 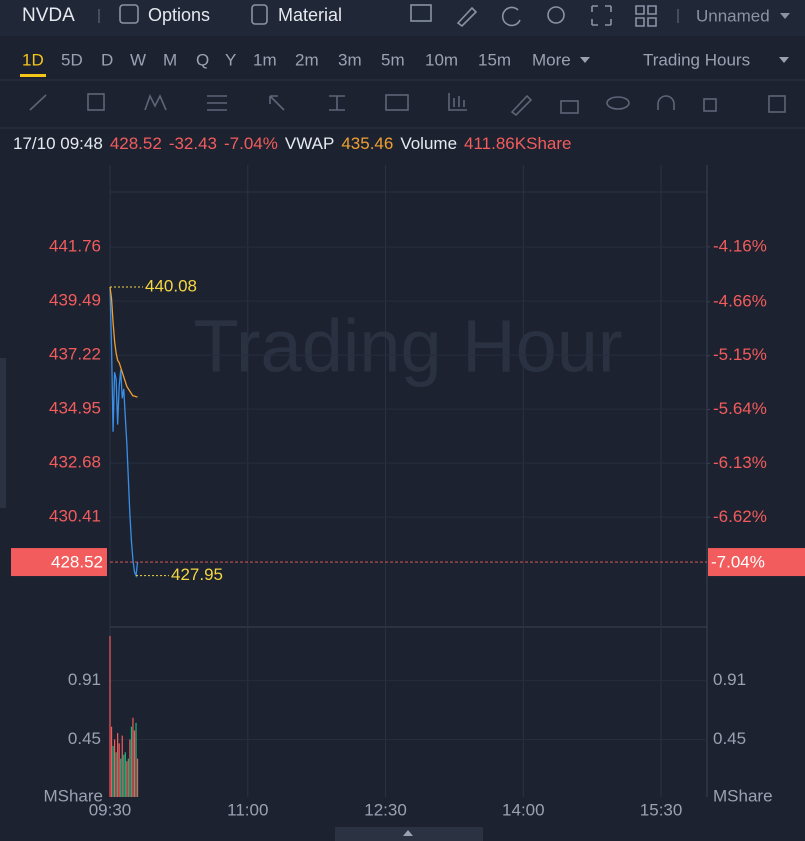 I want to click on pct-tag-label: -7.04%, so click(x=738, y=562).